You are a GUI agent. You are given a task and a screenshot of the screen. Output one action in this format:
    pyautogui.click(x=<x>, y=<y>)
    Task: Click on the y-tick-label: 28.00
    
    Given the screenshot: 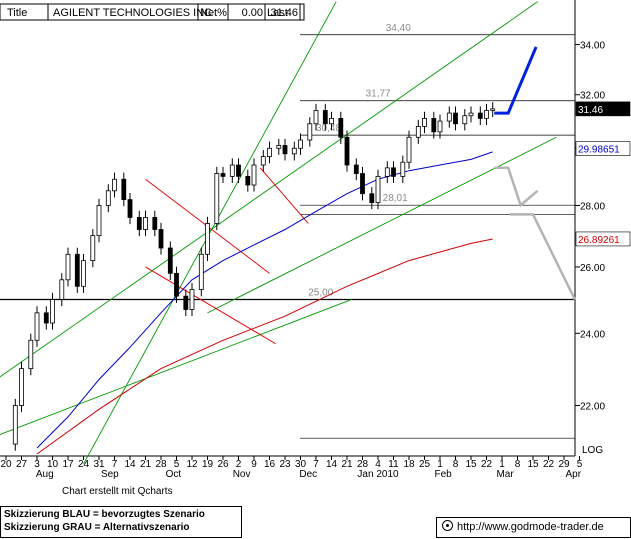 What is the action you would take?
    pyautogui.click(x=592, y=206)
    